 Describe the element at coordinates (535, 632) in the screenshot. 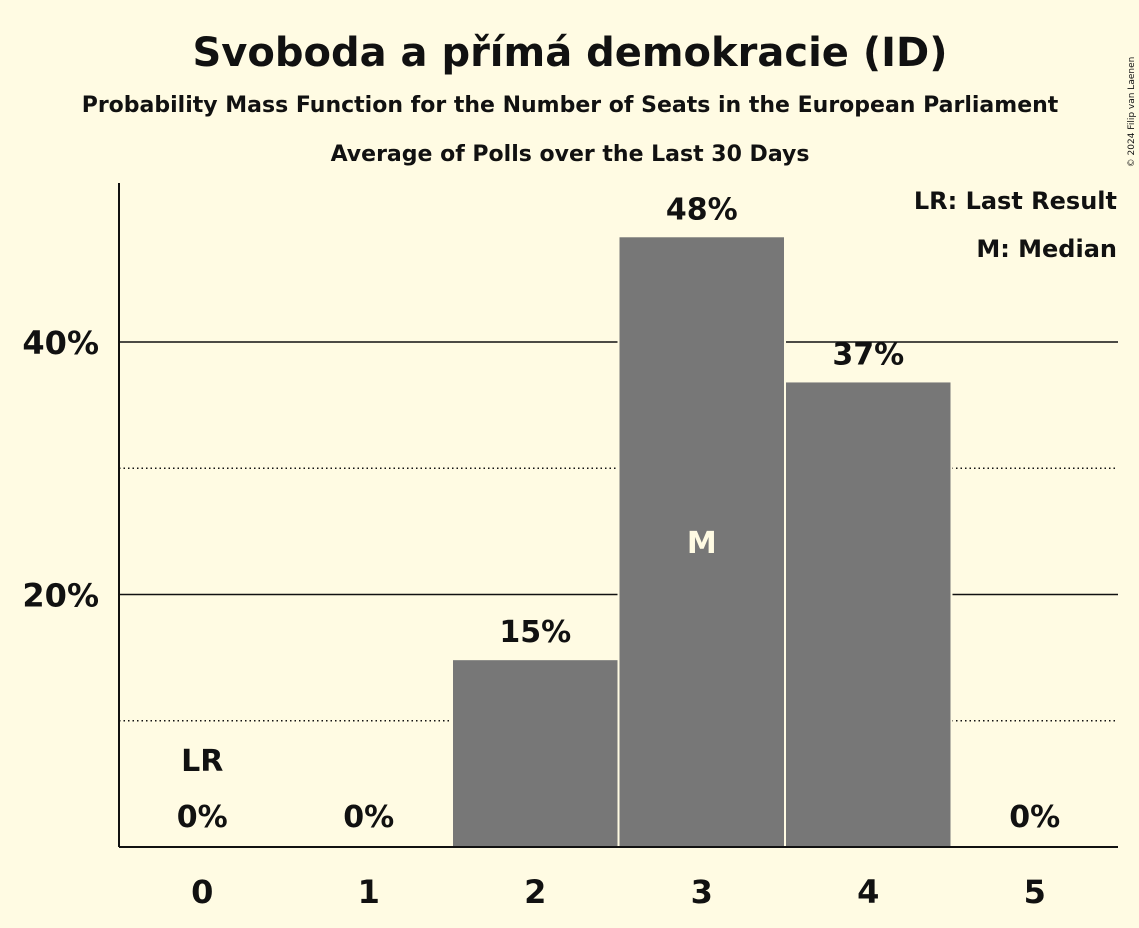

I see `value-label: 15%` at that location.